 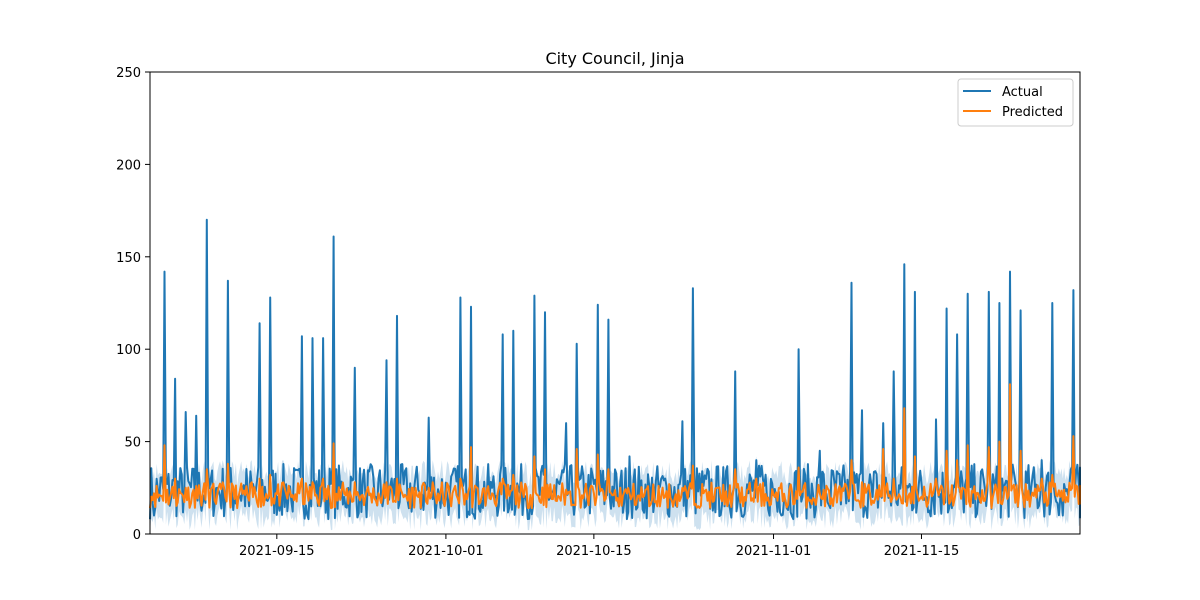 What do you see at coordinates (137, 535) in the screenshot?
I see `y-tick-label: 0` at bounding box center [137, 535].